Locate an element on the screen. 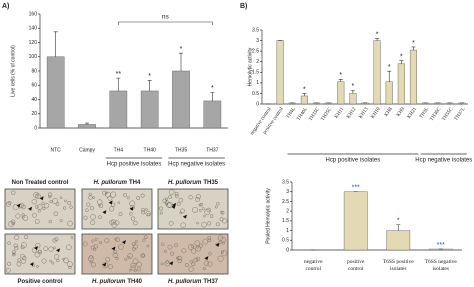 This screenshot has width=474, height=287. x-tick-label: KH11 is located at coordinates (339, 113).